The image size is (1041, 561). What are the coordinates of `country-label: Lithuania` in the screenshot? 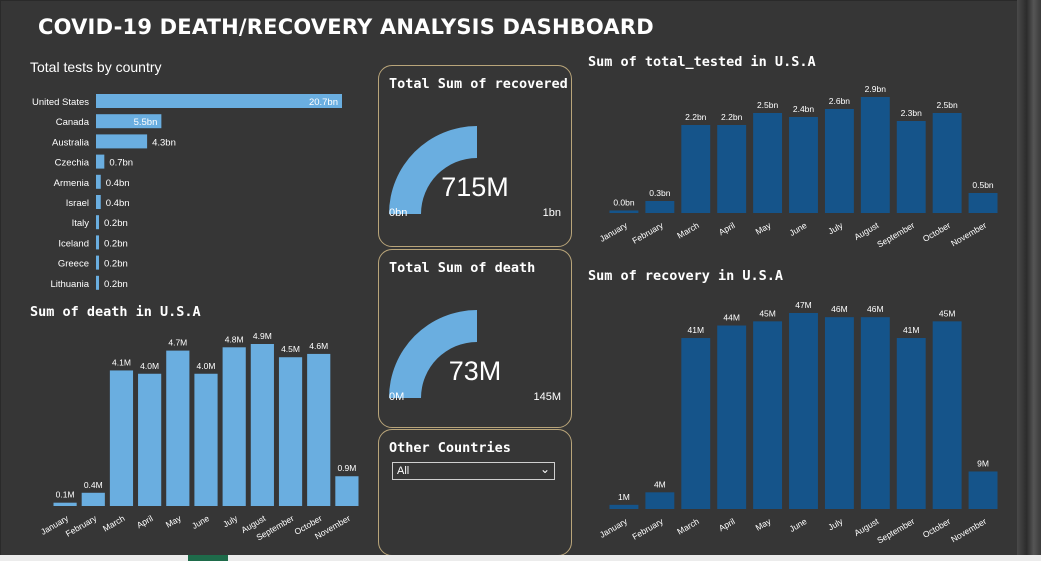 It's located at (69, 284).